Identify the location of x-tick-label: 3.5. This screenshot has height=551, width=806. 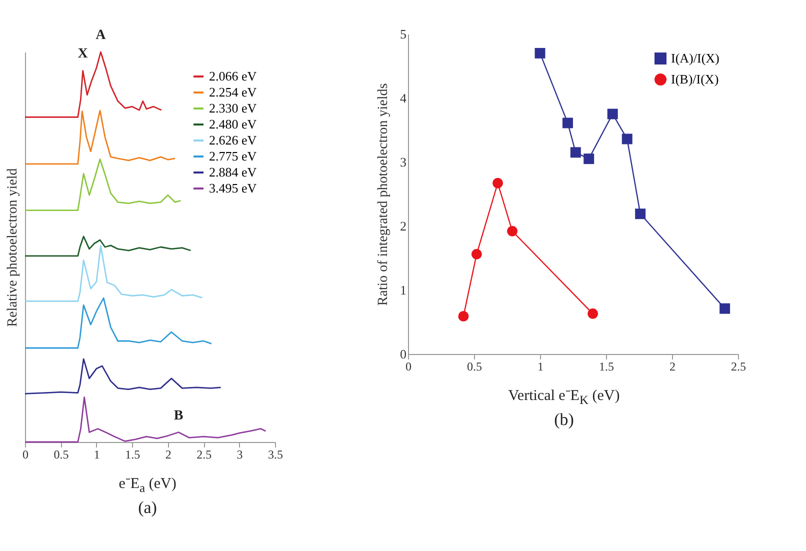
(275, 455).